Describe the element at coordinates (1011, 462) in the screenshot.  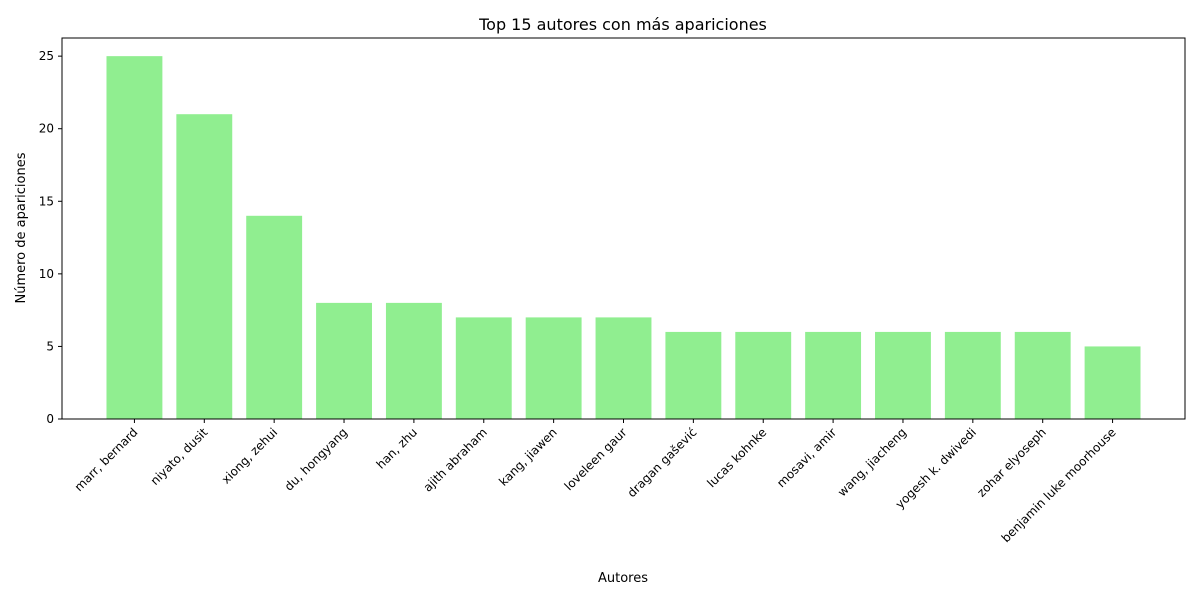
I see `x-tick-label: zohar elyoseph` at that location.